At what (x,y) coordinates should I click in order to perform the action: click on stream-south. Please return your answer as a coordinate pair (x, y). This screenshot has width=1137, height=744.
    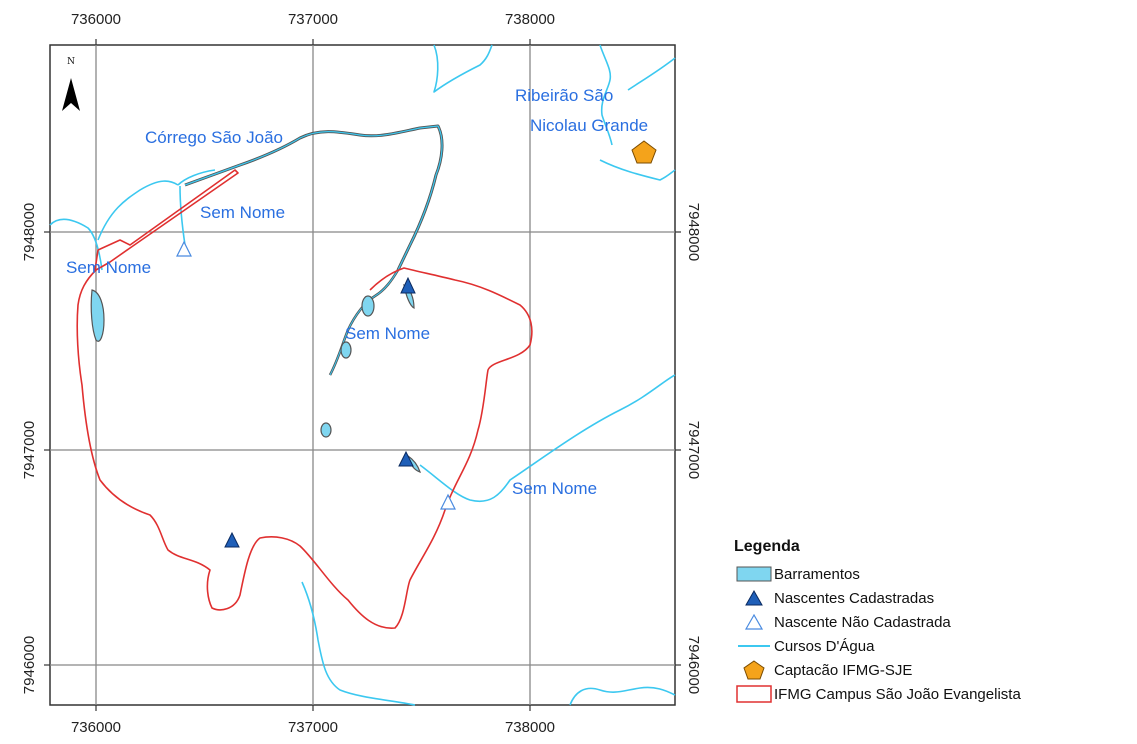
    Looking at the image, I should click on (358, 643).